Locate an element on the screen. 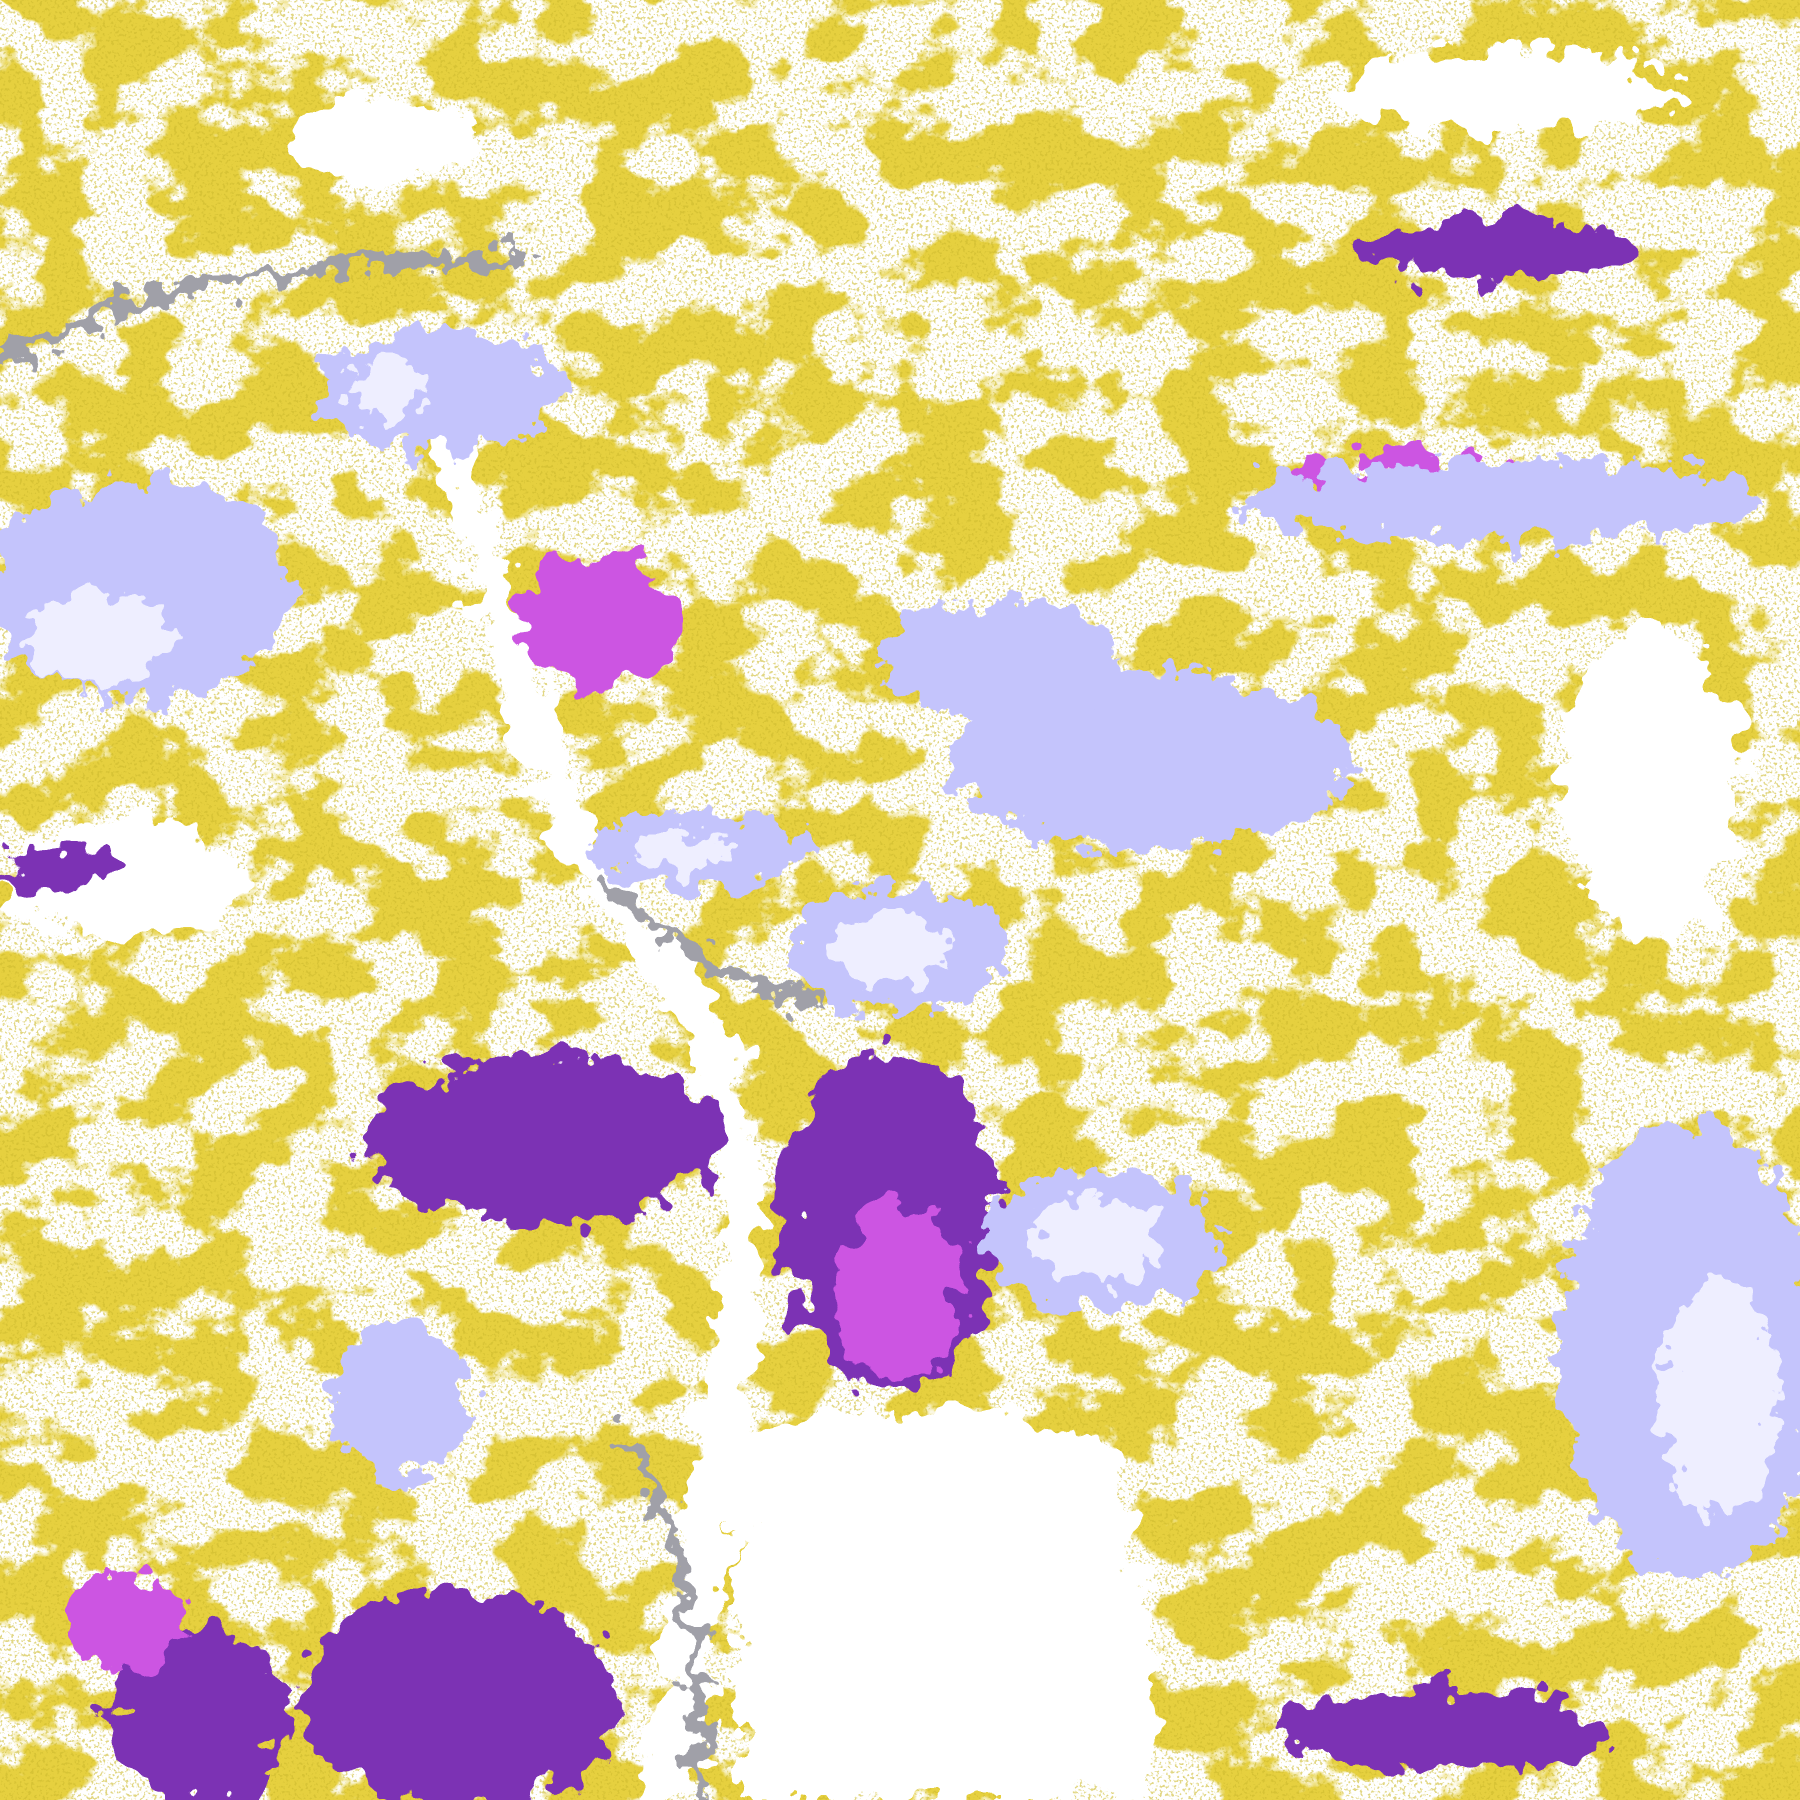 The height and width of the screenshot is (1800, 1800). bottom-clear-region is located at coordinates (944, 1605).